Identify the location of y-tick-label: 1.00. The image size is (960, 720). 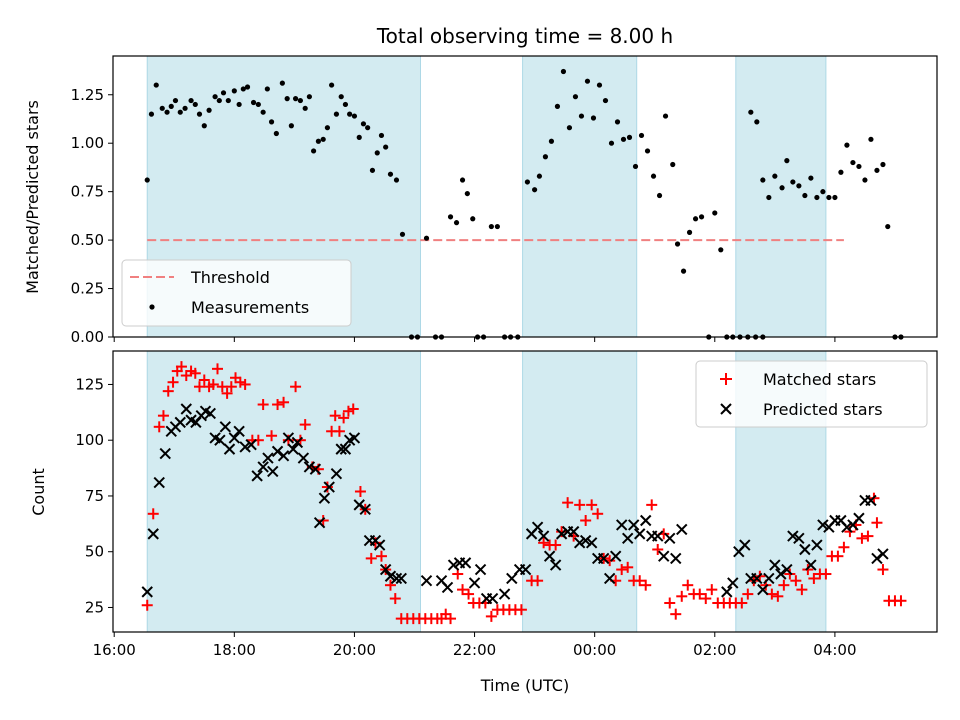
(87, 143).